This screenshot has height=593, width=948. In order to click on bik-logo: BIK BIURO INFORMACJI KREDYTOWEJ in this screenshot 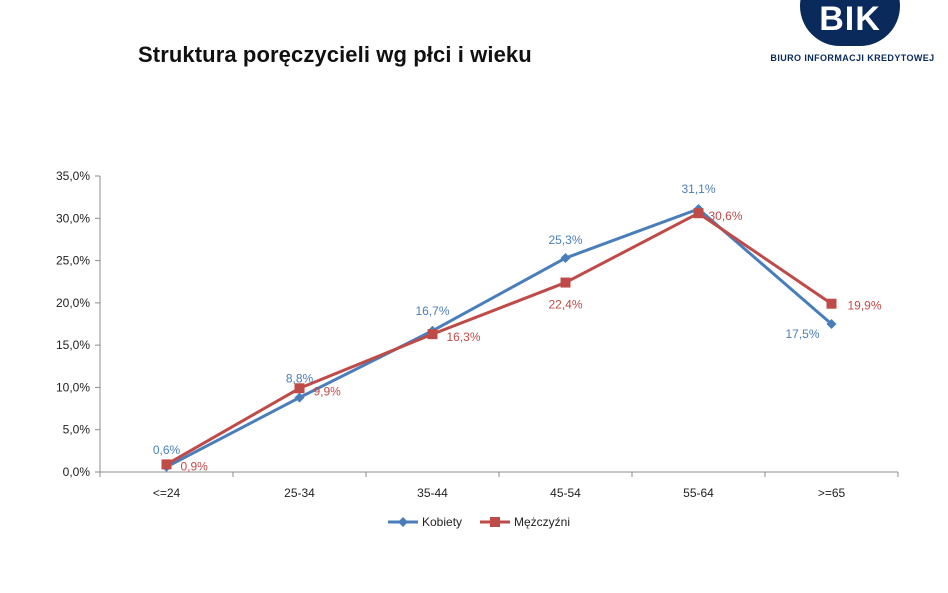, I will do `click(852, 35)`.